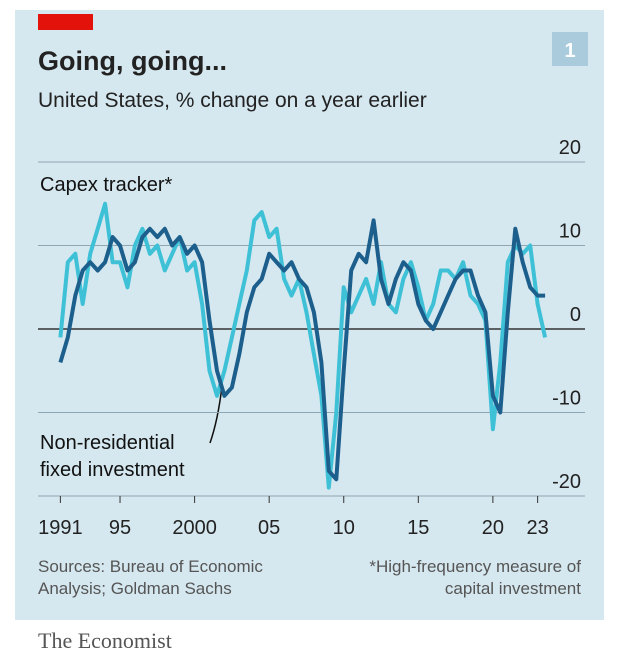 This screenshot has height=658, width=619. I want to click on brand: The Economist, so click(105, 640).